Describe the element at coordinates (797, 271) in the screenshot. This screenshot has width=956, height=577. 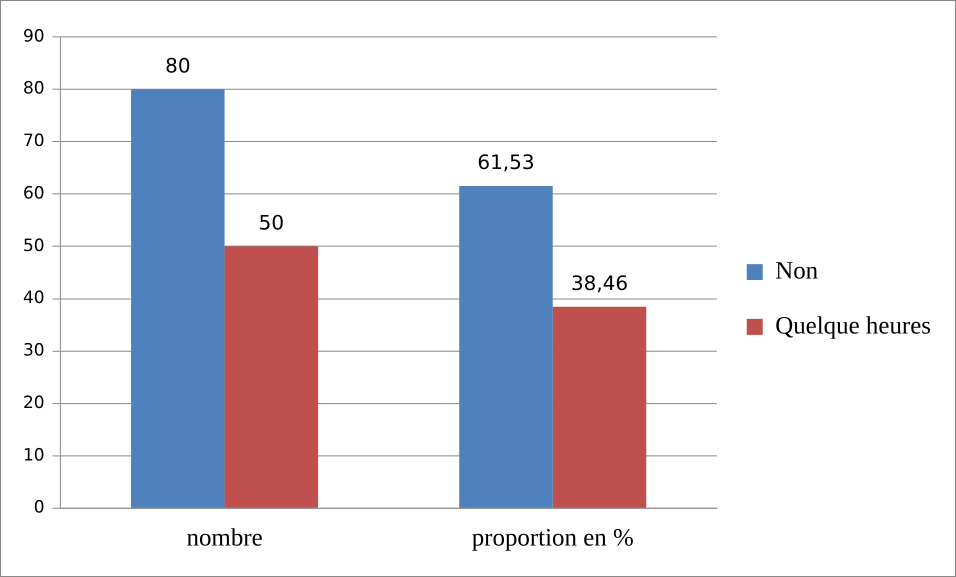
I see `legend-label: Non` at that location.